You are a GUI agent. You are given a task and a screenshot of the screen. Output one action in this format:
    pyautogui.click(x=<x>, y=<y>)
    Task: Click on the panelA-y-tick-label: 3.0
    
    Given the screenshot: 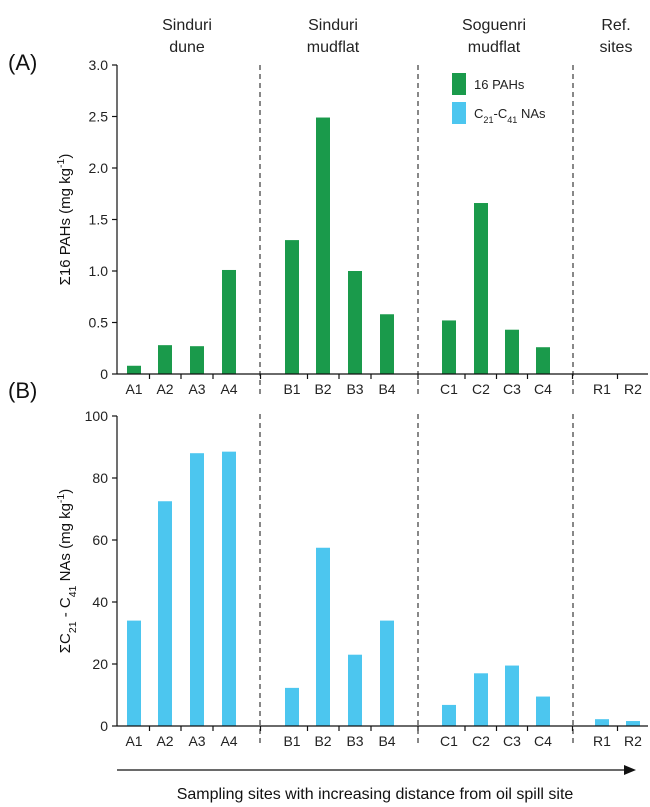 What is the action you would take?
    pyautogui.click(x=99, y=65)
    